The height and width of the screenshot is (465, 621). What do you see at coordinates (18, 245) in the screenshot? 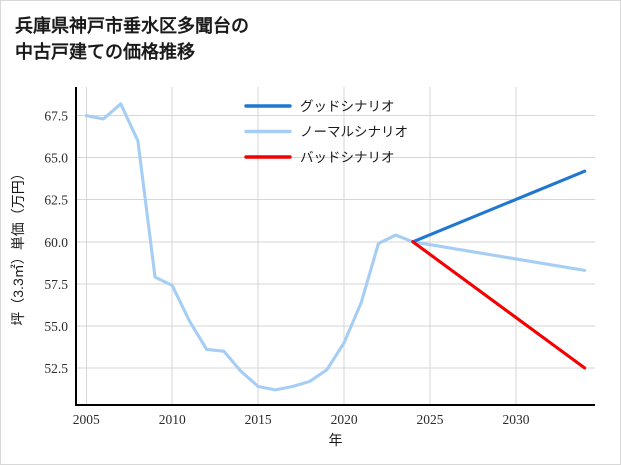
I see `y-axis-title: 坪（3.3㎡）単価（万円）` at bounding box center [18, 245].